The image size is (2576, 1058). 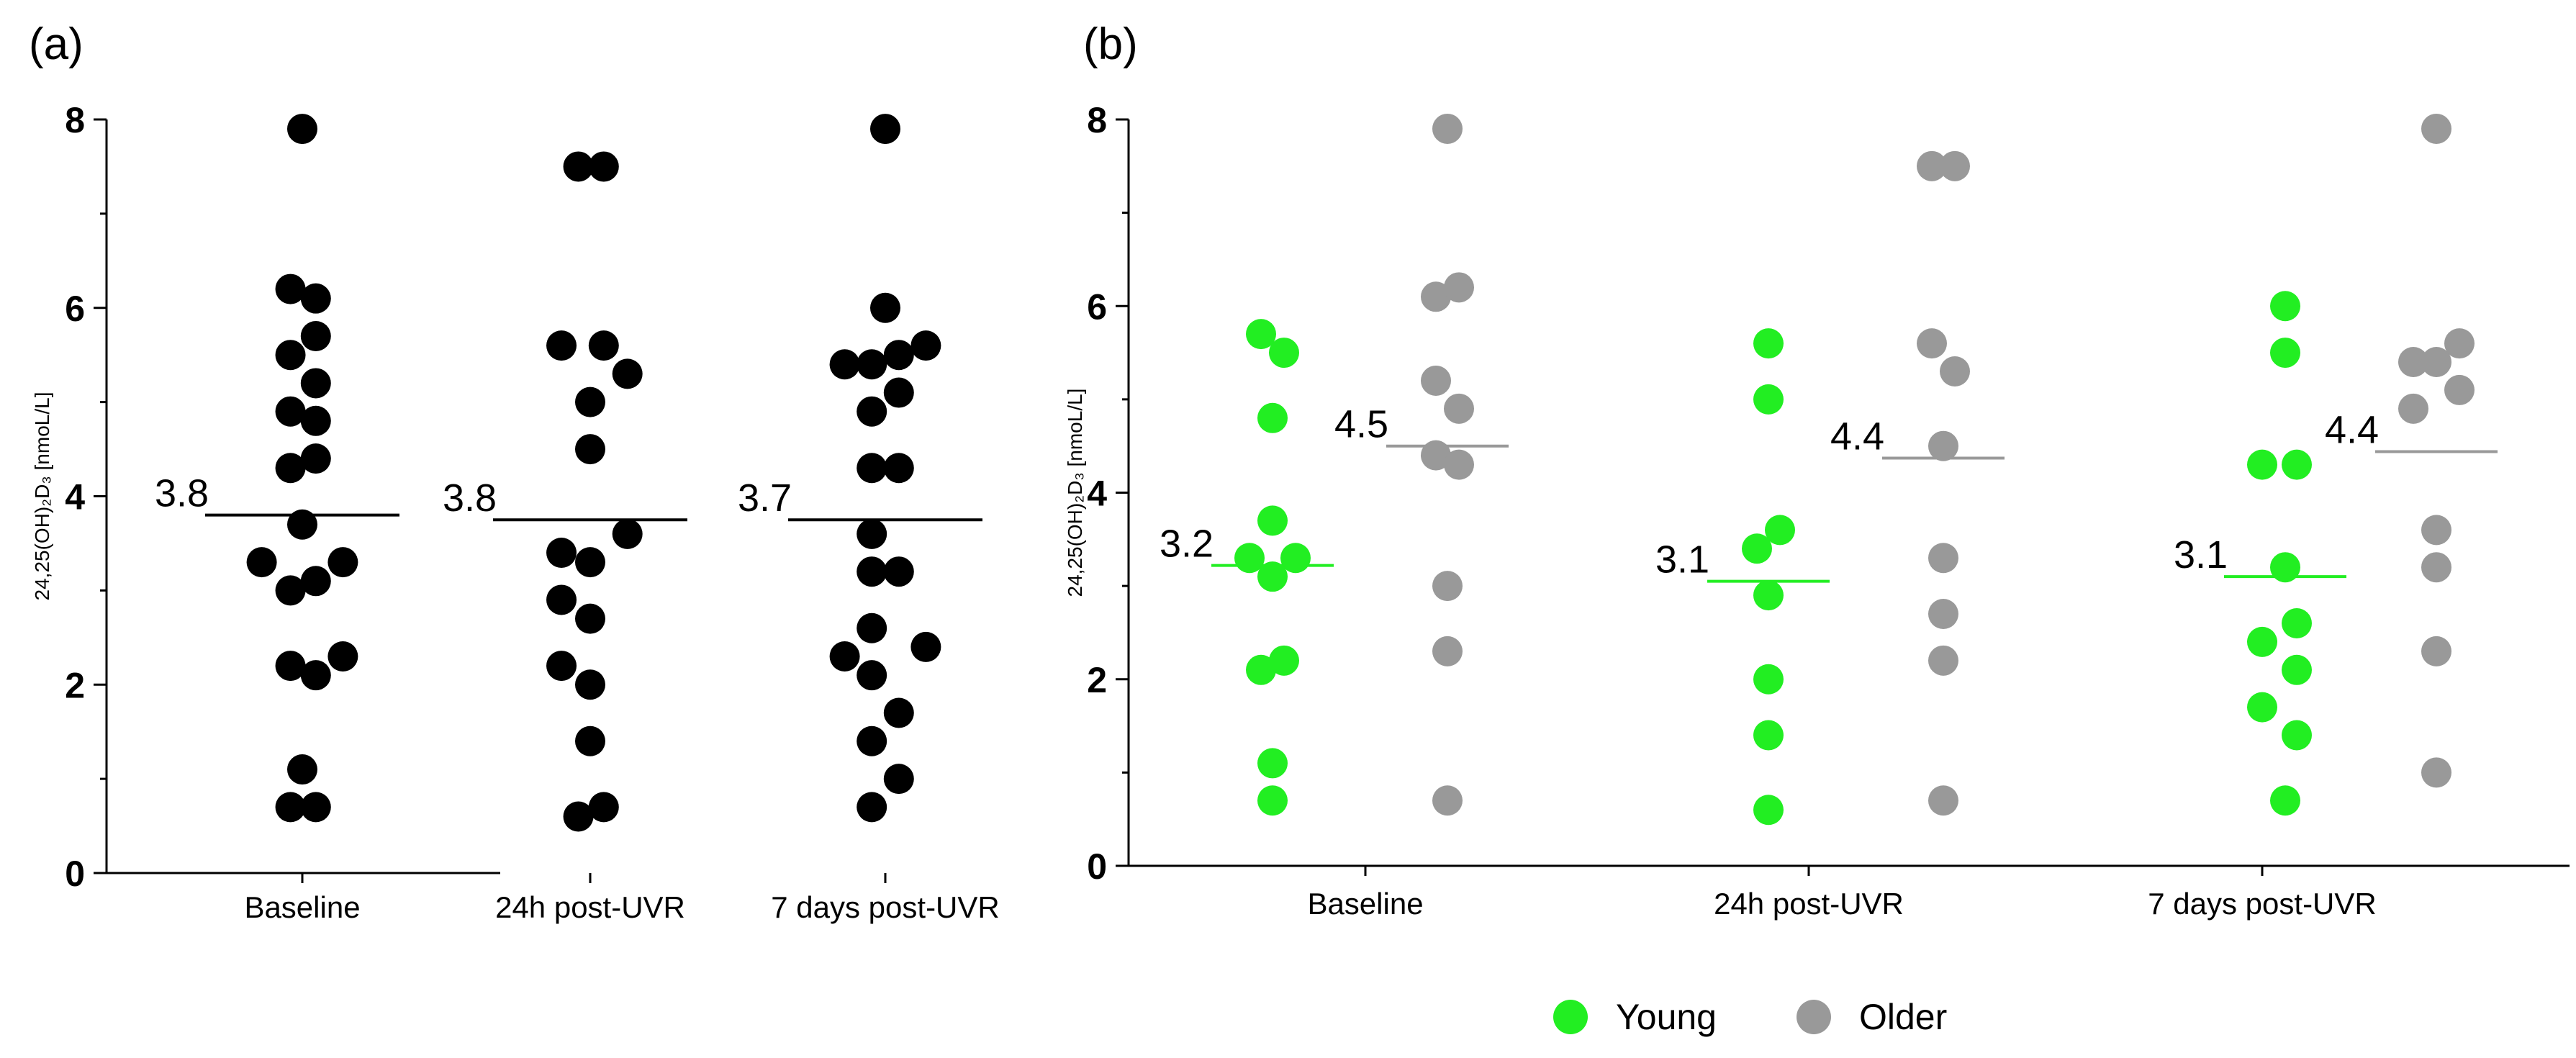 I want to click on y-axis-title: 24,25(OH)₂D₃ [nmoL/L], so click(x=42, y=496).